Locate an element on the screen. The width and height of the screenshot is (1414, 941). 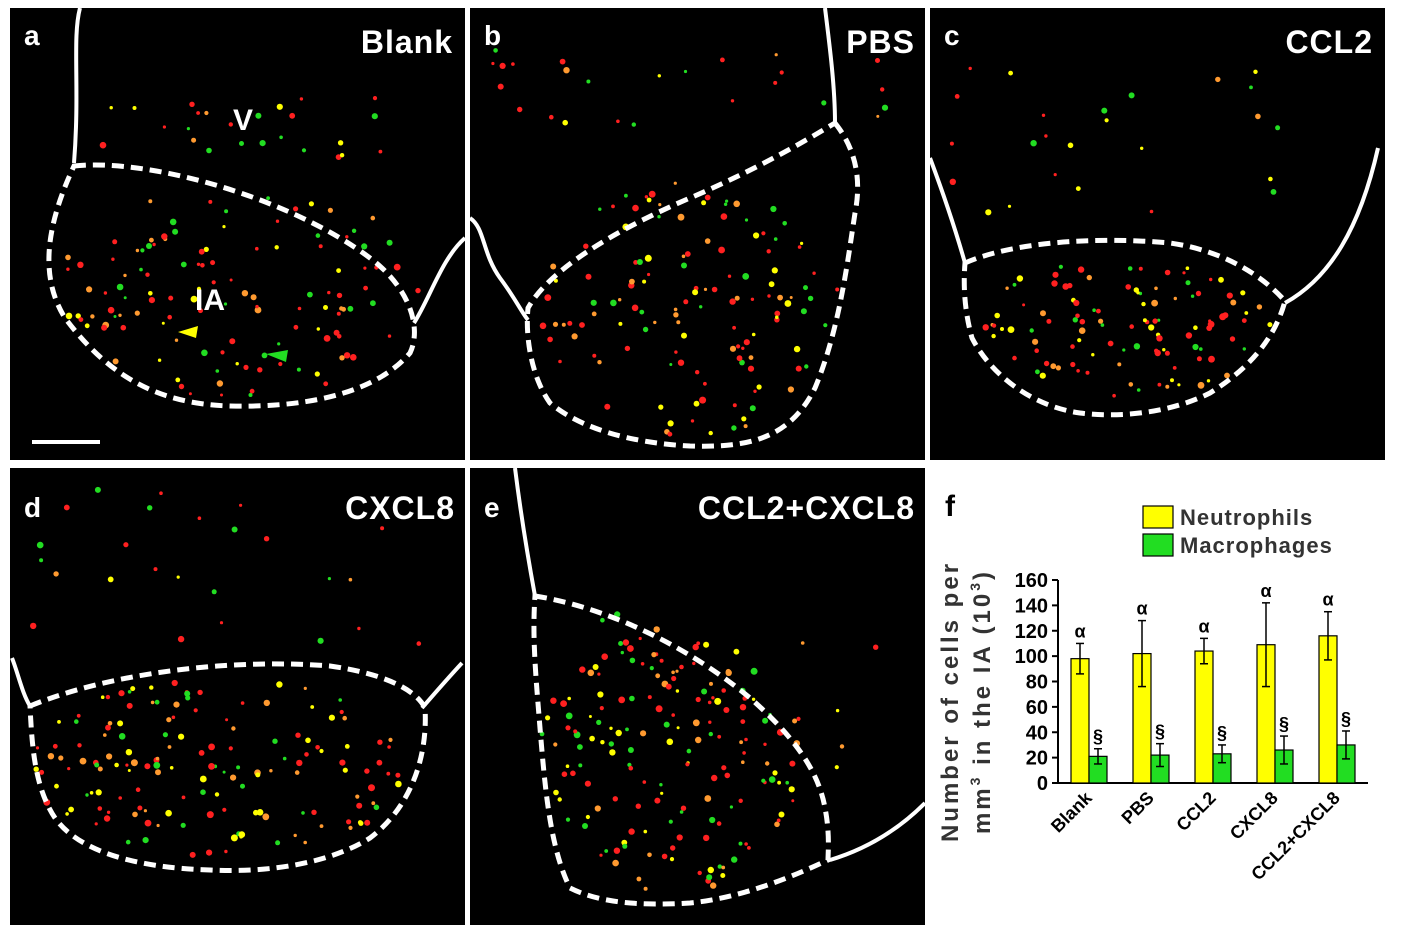
panel-letter: a is located at coordinates (32, 35).